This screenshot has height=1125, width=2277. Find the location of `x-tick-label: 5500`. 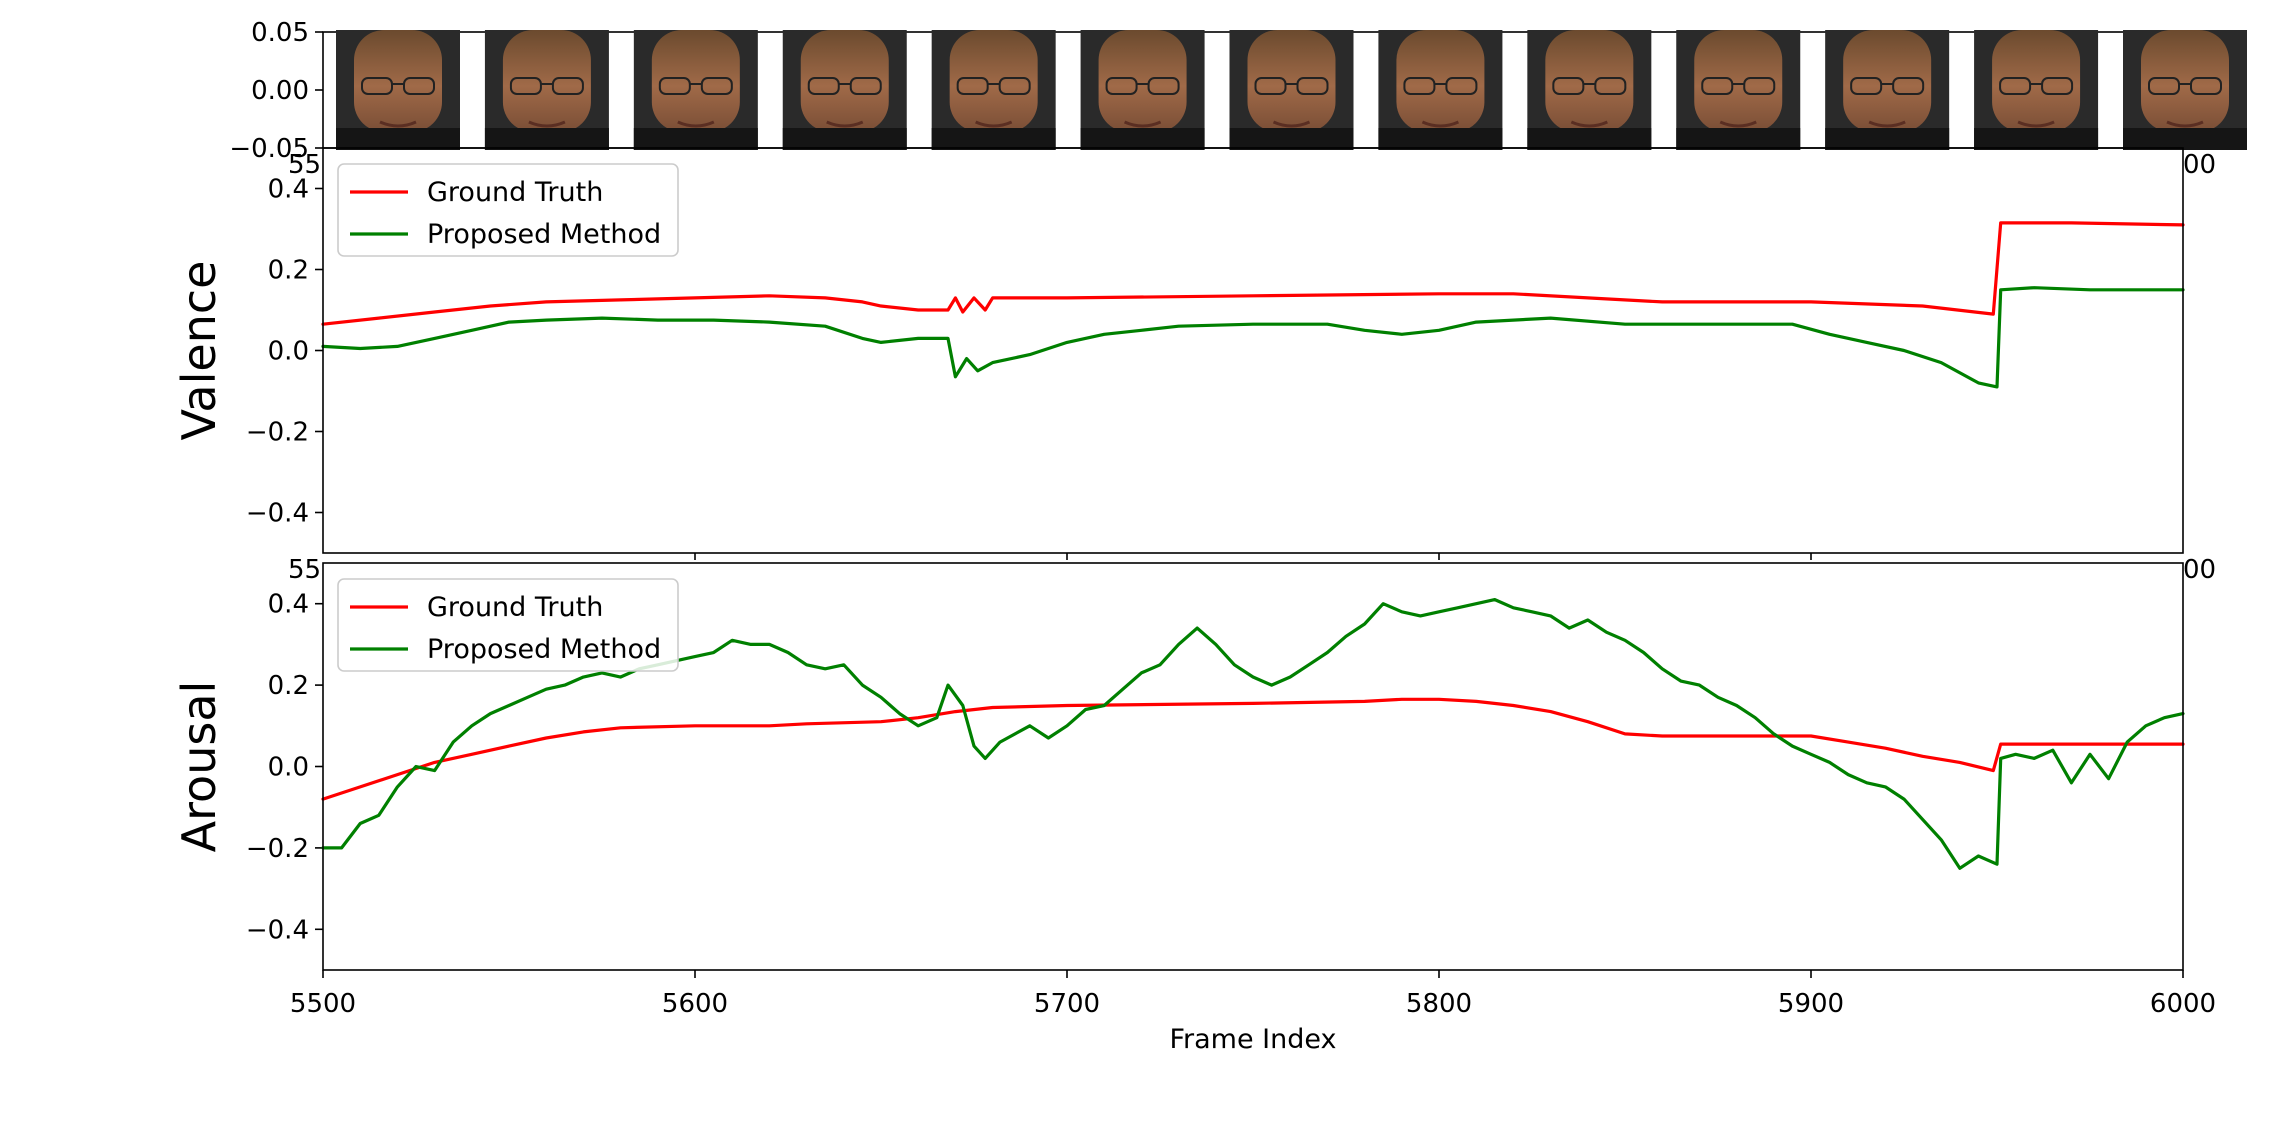

x-tick-label: 5500 is located at coordinates (323, 1004).